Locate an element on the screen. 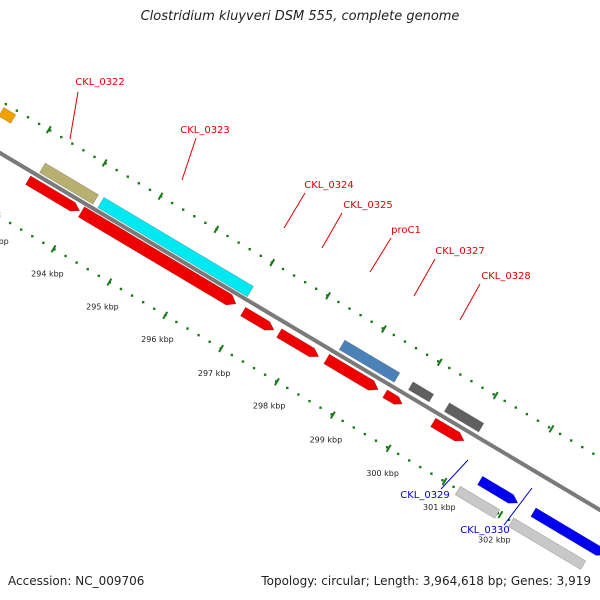  accession-label: Accession: is located at coordinates (40, 581).